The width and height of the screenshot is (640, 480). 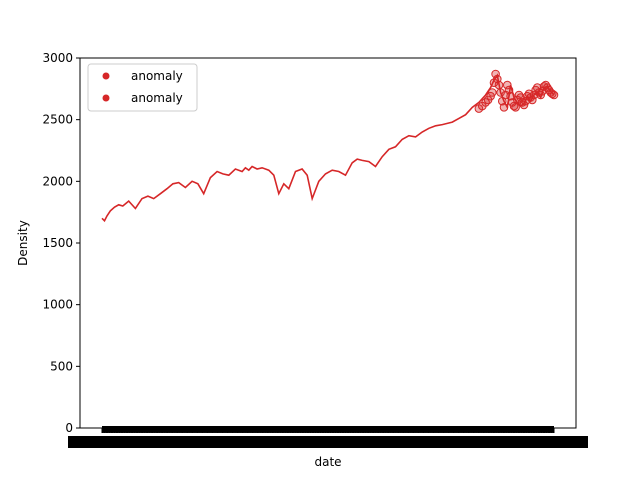 What do you see at coordinates (61, 366) in the screenshot?
I see `y-tick-label-1: 500` at bounding box center [61, 366].